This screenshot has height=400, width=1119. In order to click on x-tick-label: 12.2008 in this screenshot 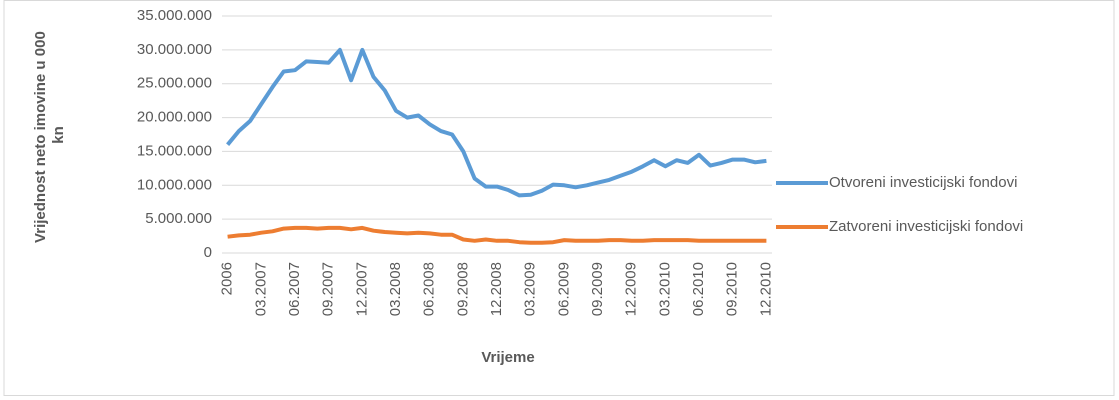, I will do `click(496, 289)`.